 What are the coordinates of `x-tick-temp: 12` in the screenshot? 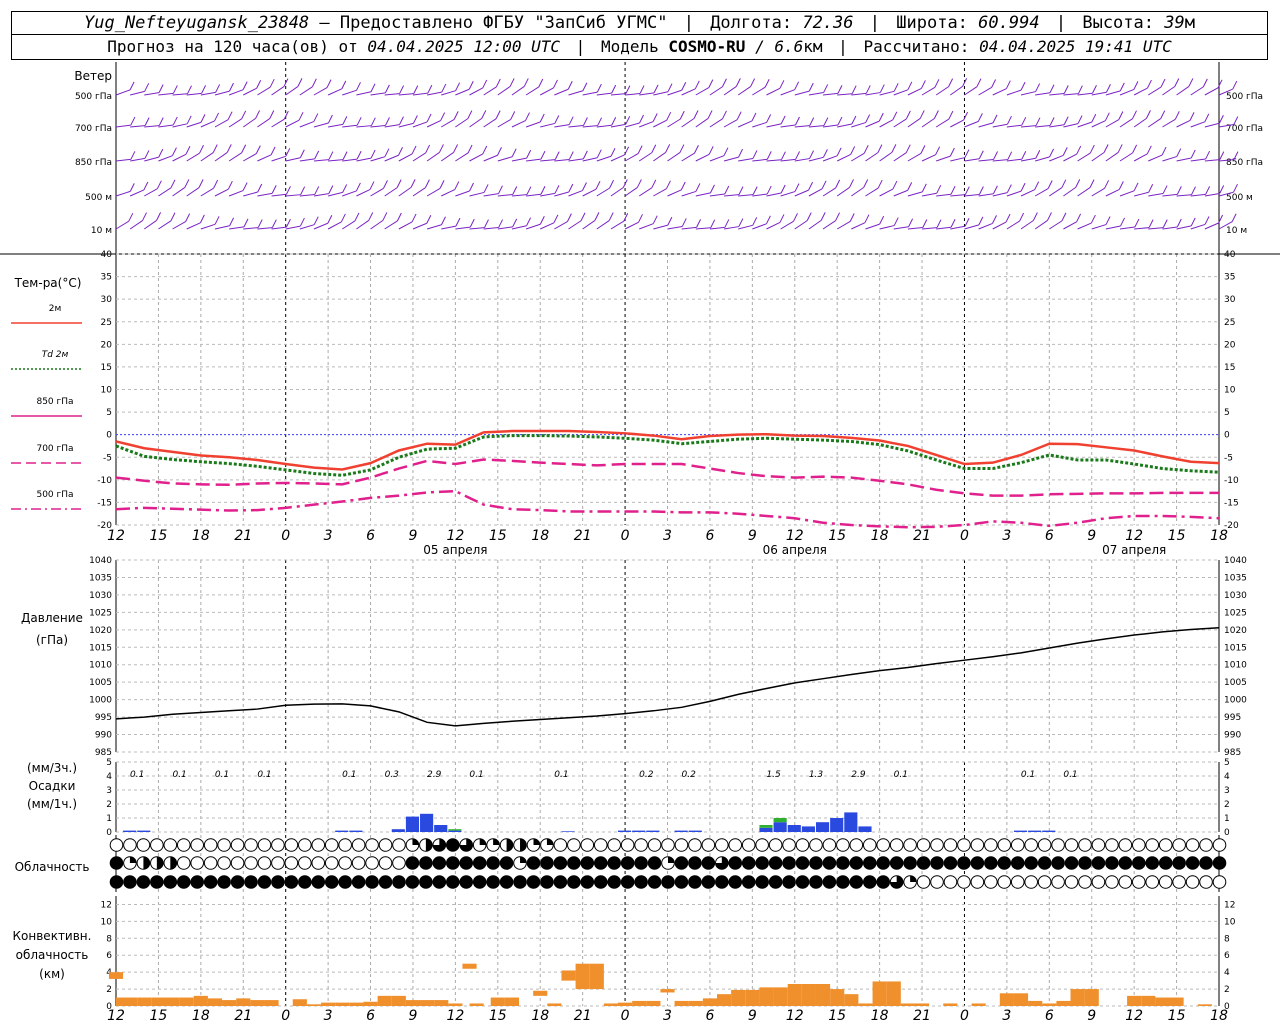 It's located at (795, 536).